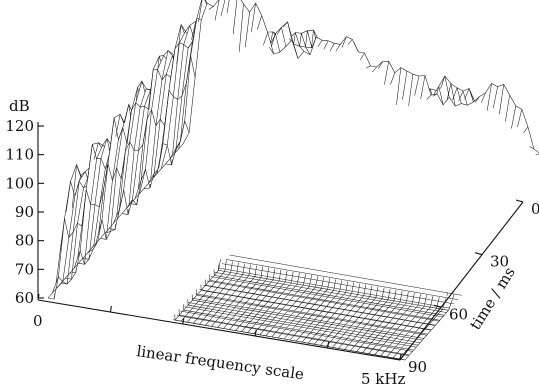  What do you see at coordinates (24, 241) in the screenshot?
I see `z-axis-tick-label: 80` at bounding box center [24, 241].